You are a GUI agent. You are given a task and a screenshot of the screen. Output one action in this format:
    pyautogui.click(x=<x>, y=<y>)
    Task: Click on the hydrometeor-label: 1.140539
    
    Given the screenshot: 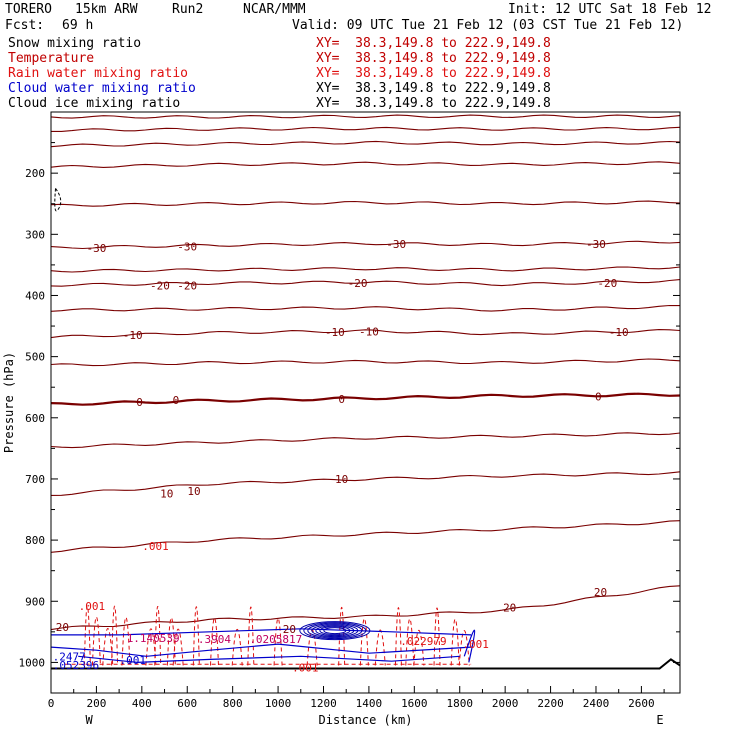 What is the action you would take?
    pyautogui.click(x=153, y=638)
    